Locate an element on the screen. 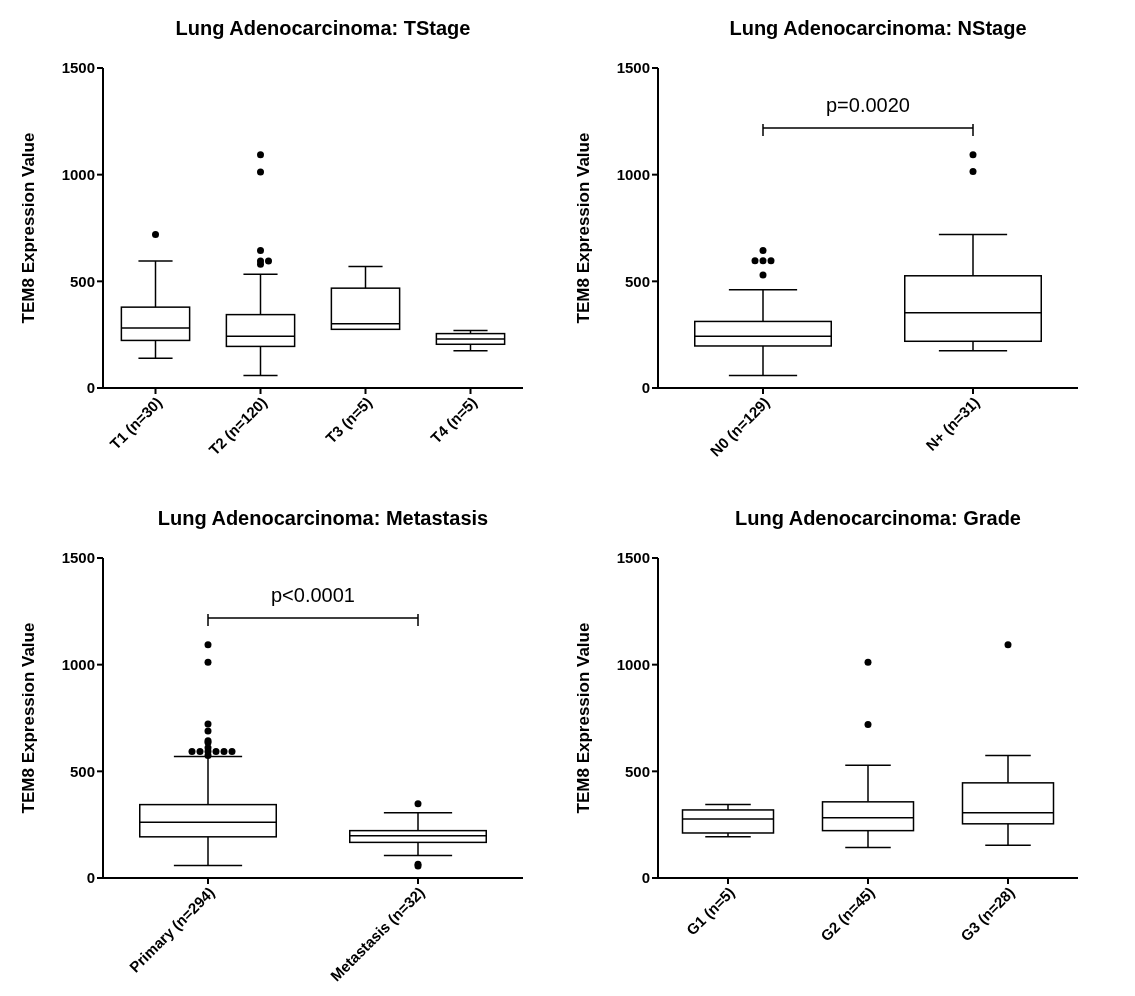 Image resolution: width=1135 pixels, height=996 pixels. annotation: p<0.0001 is located at coordinates (313, 595).